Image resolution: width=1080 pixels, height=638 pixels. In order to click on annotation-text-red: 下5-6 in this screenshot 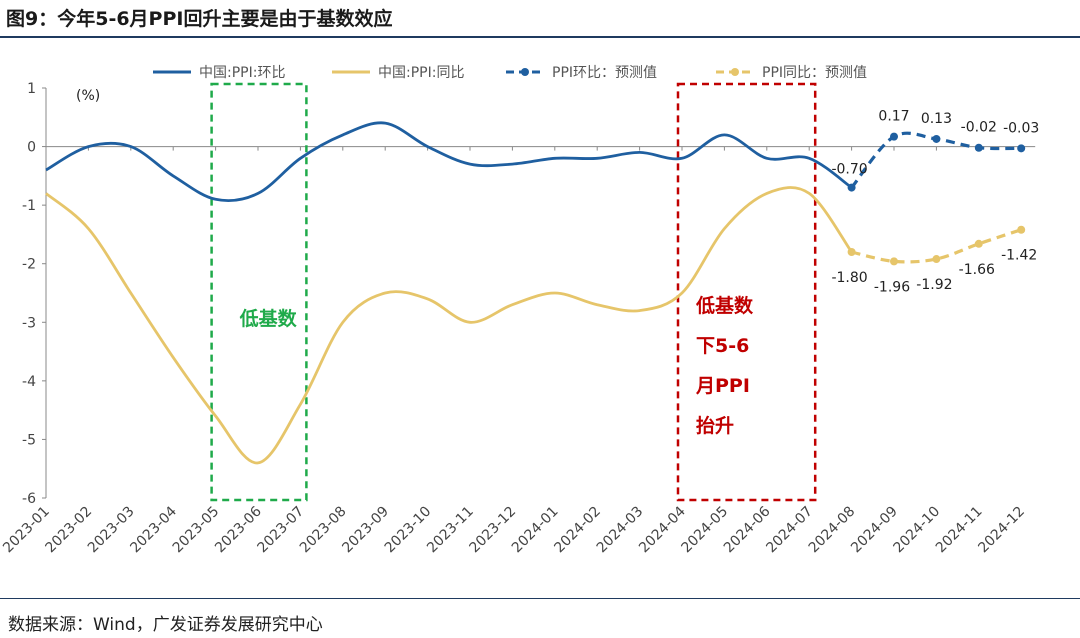, I will do `click(722, 346)`.